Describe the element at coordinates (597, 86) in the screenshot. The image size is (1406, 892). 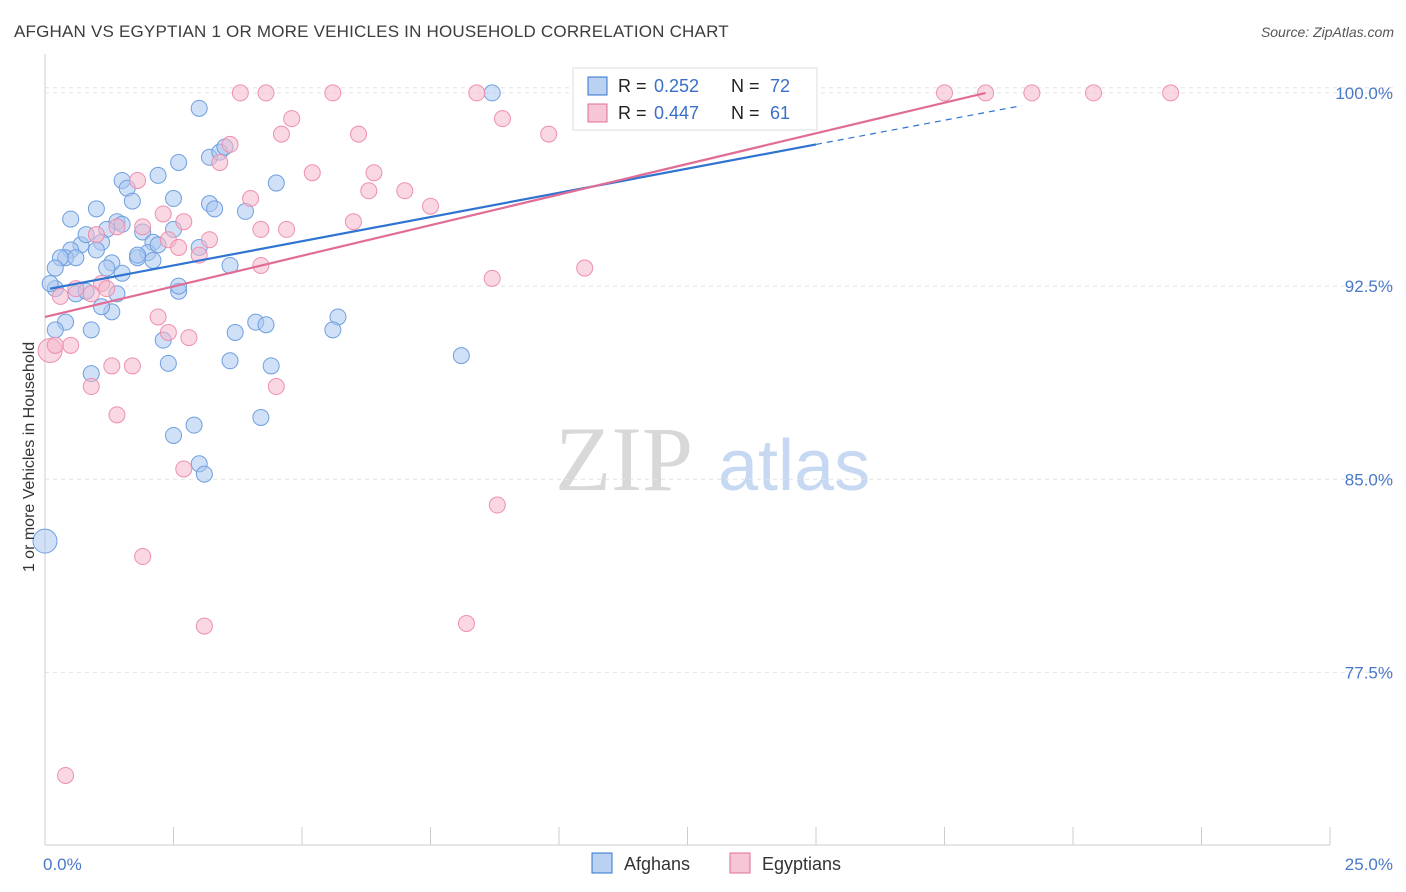
I see `legend-swatch-afghans` at that location.